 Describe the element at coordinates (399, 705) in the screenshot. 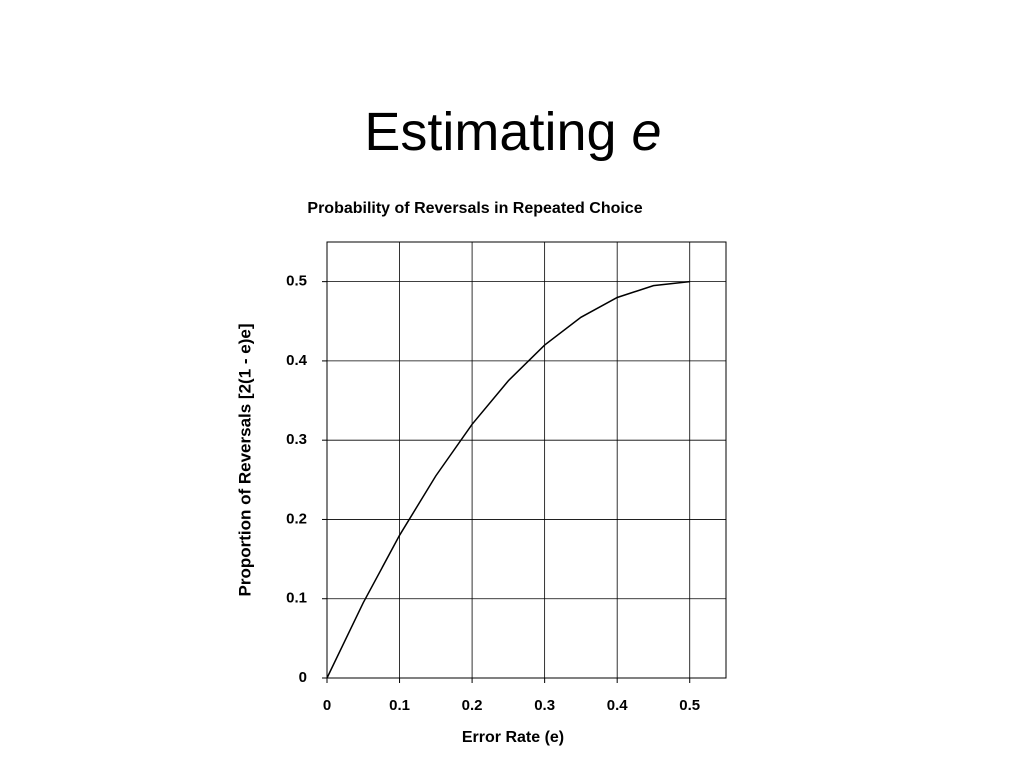

I see `x-tick-label: 0.1` at that location.